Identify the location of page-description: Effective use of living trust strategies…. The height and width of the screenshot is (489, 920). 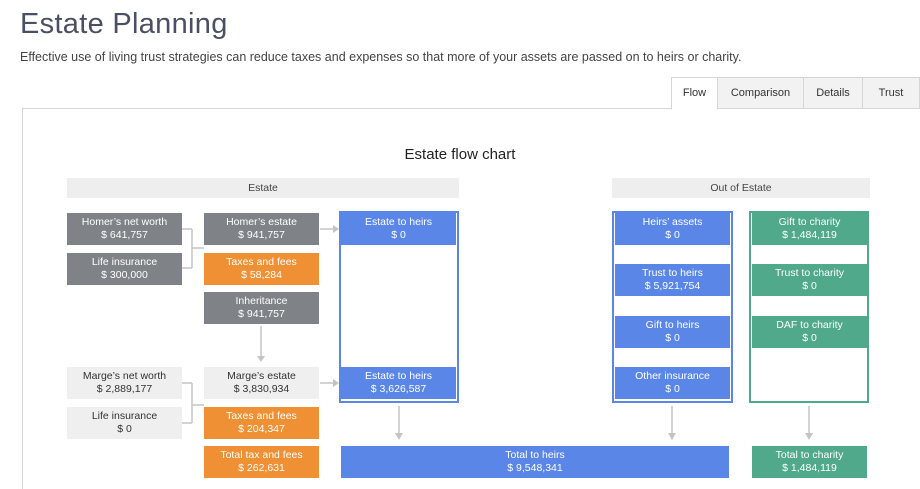
(381, 57).